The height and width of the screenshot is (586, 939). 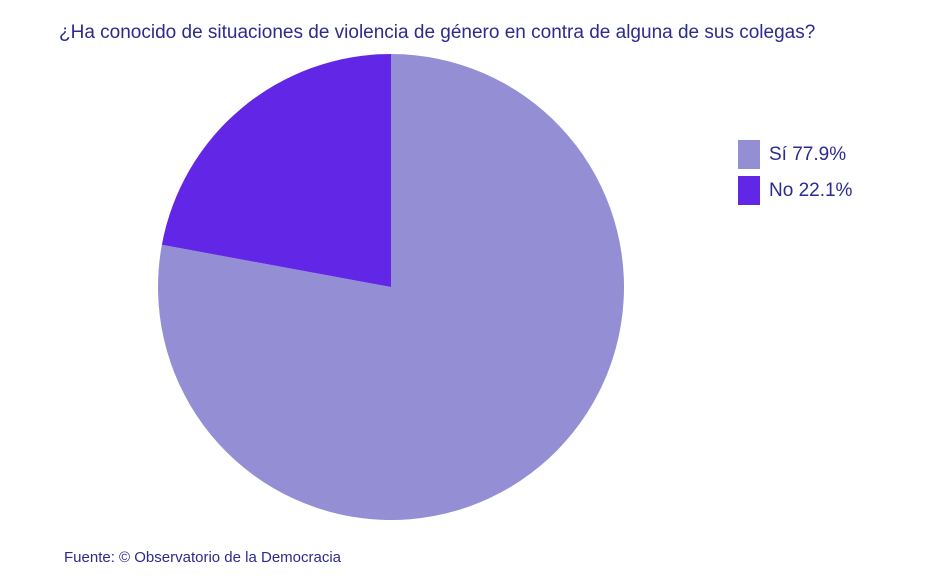 What do you see at coordinates (749, 190) in the screenshot?
I see `legend-swatch-no` at bounding box center [749, 190].